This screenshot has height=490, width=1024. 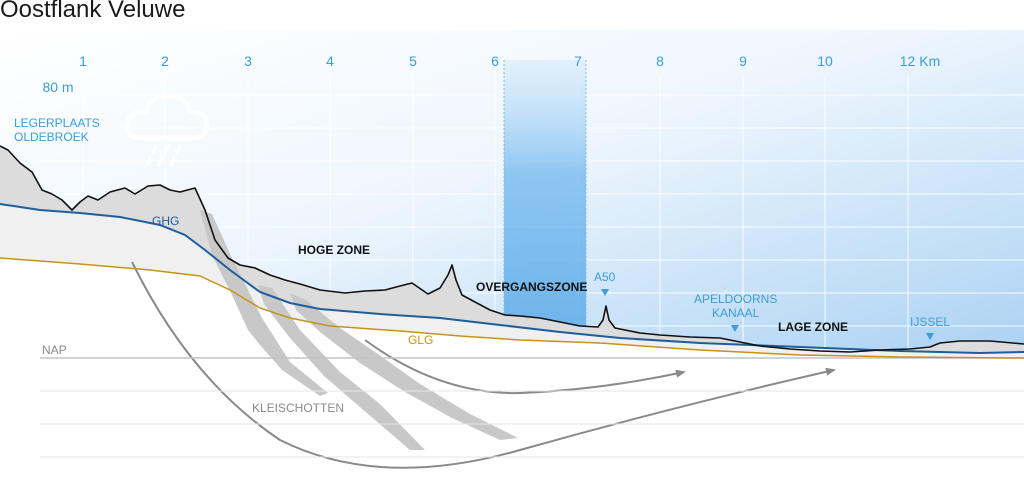 What do you see at coordinates (83, 61) in the screenshot?
I see `km-tick-label: 1` at bounding box center [83, 61].